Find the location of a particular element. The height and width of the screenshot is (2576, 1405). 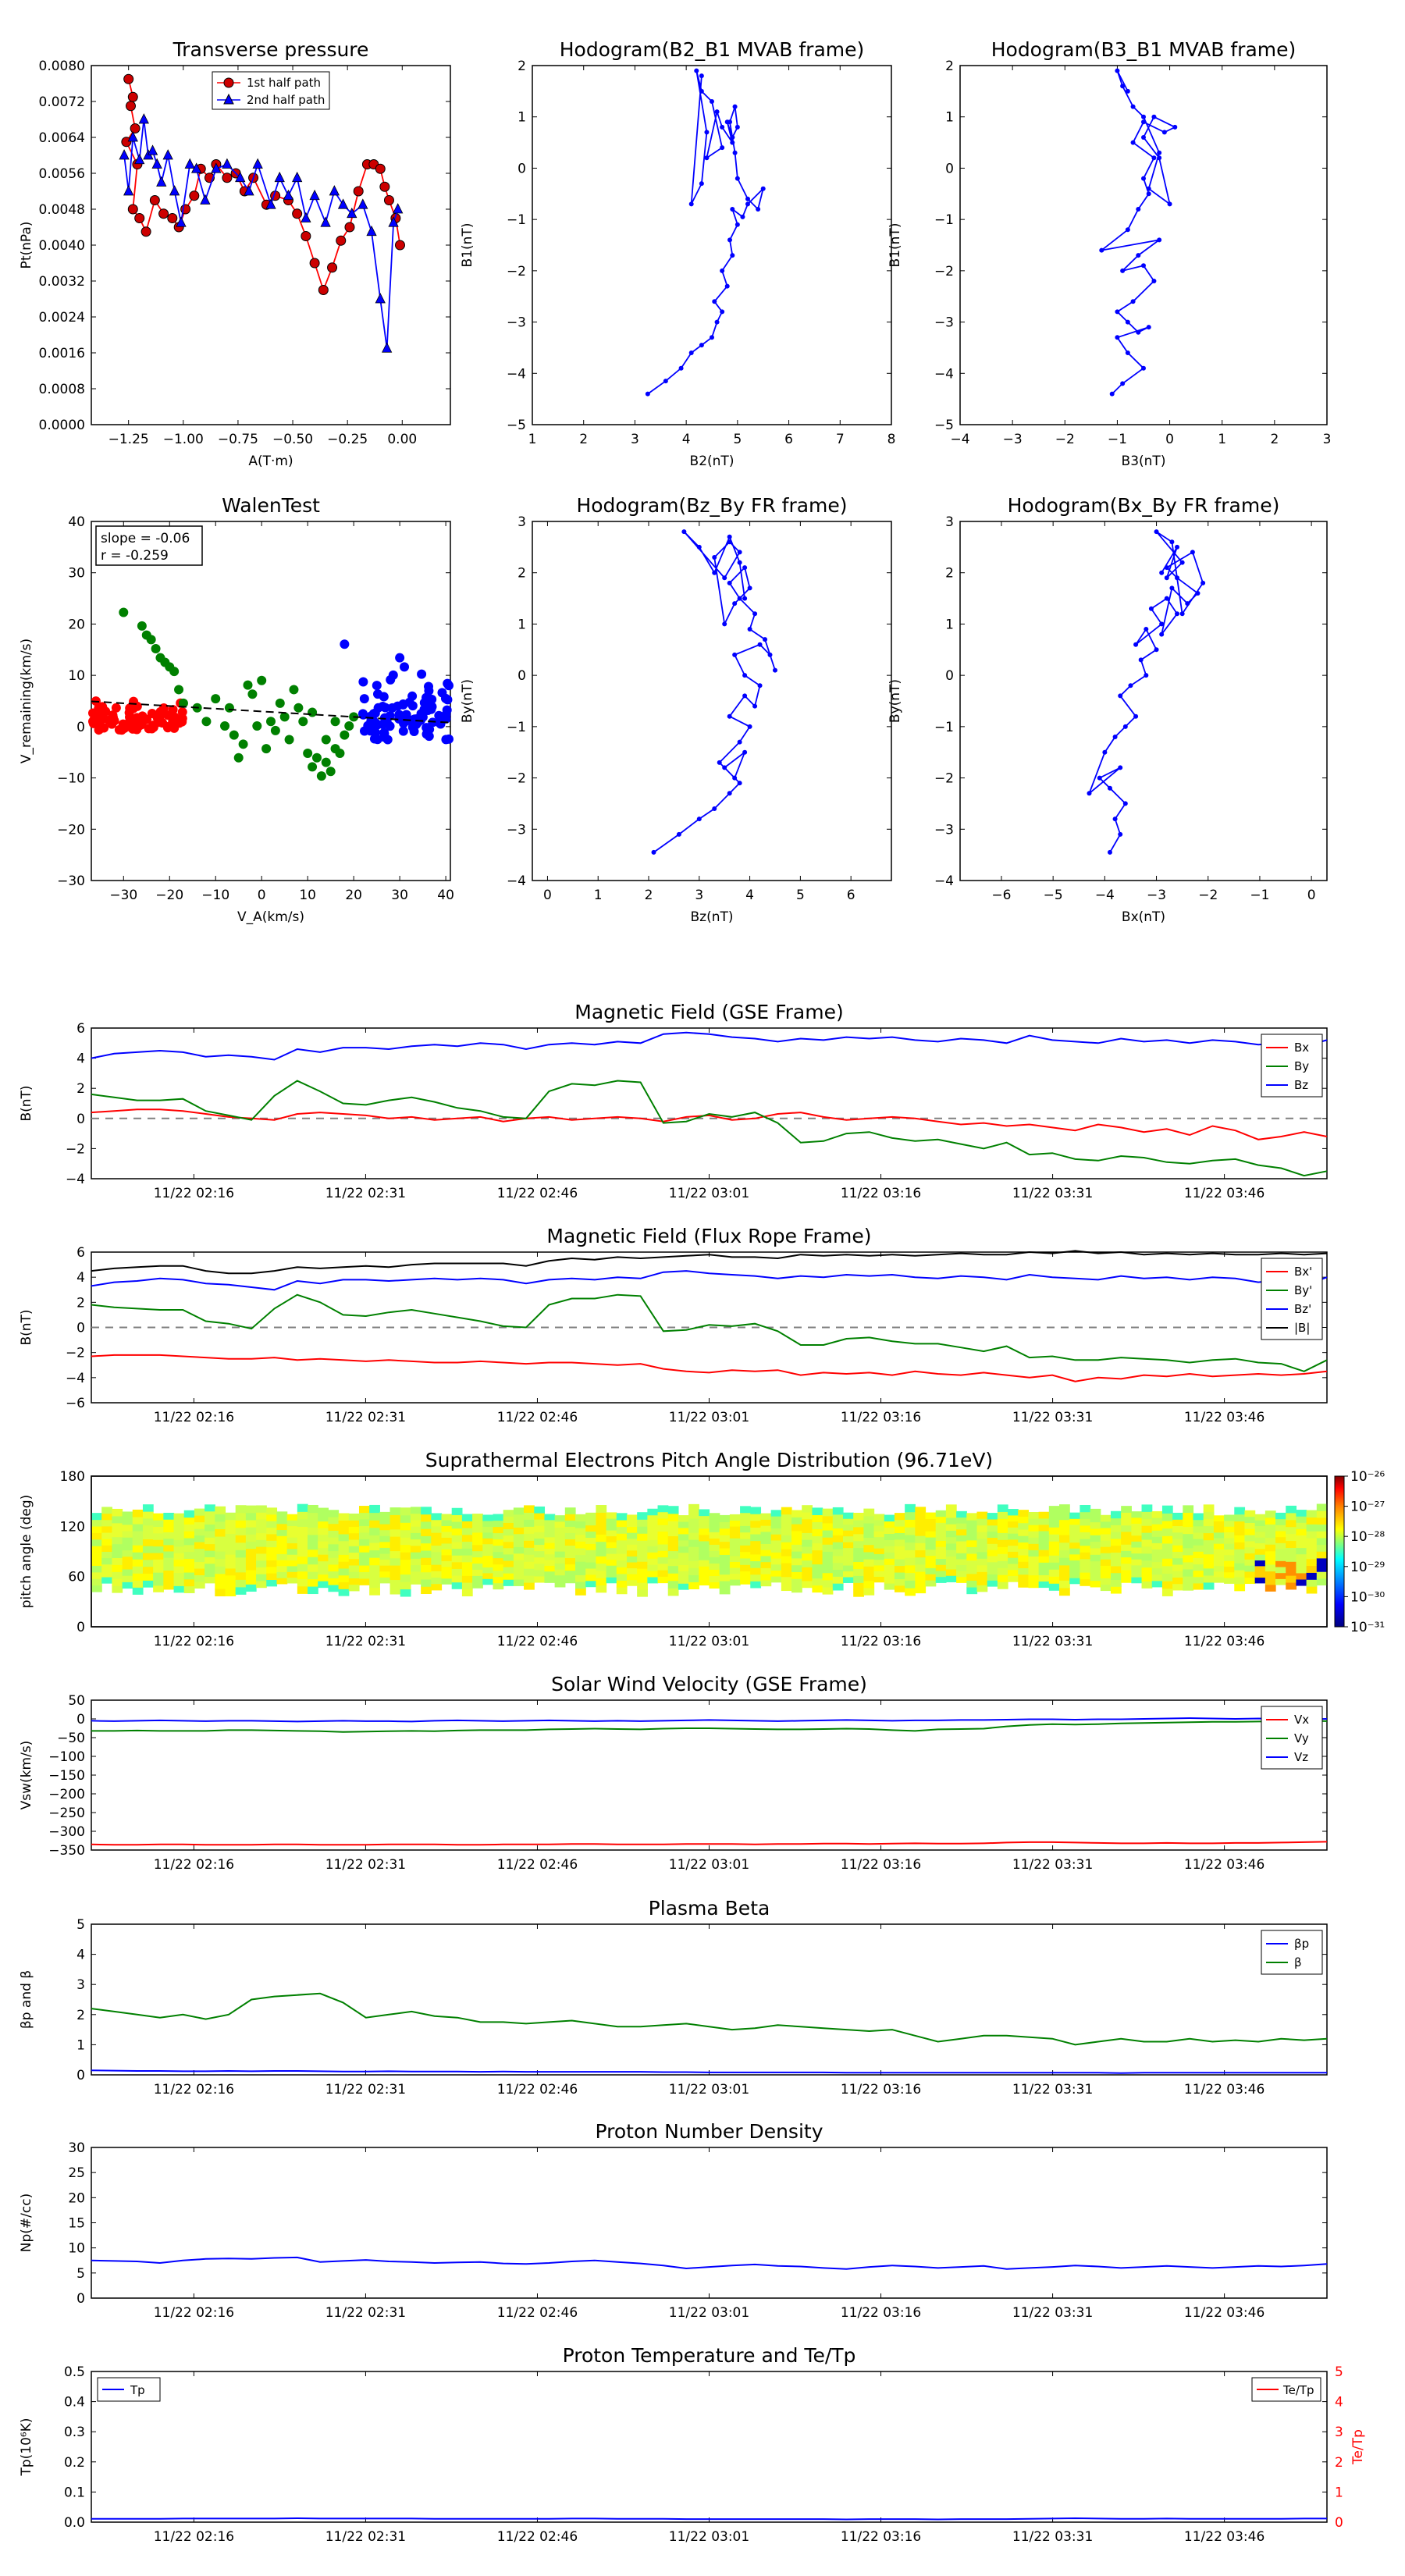

y-tick-label: 0.0008 is located at coordinates (62, 389).